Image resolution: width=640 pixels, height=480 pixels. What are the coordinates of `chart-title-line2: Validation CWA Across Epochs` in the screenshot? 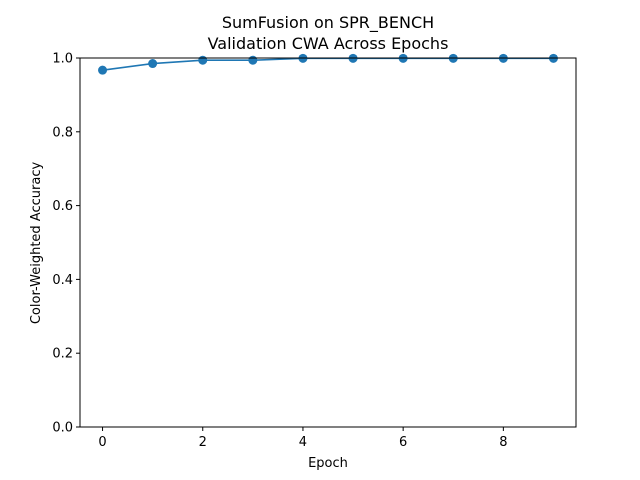 It's located at (328, 43).